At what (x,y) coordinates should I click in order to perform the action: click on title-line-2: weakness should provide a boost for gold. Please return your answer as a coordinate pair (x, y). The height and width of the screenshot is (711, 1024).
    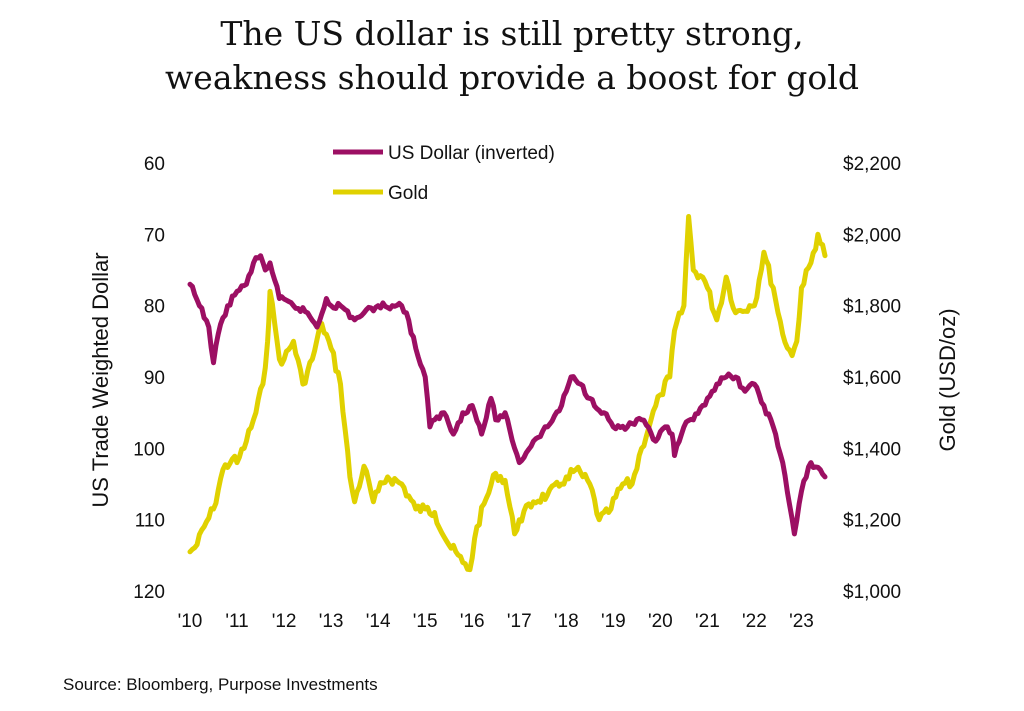
    Looking at the image, I should click on (512, 77).